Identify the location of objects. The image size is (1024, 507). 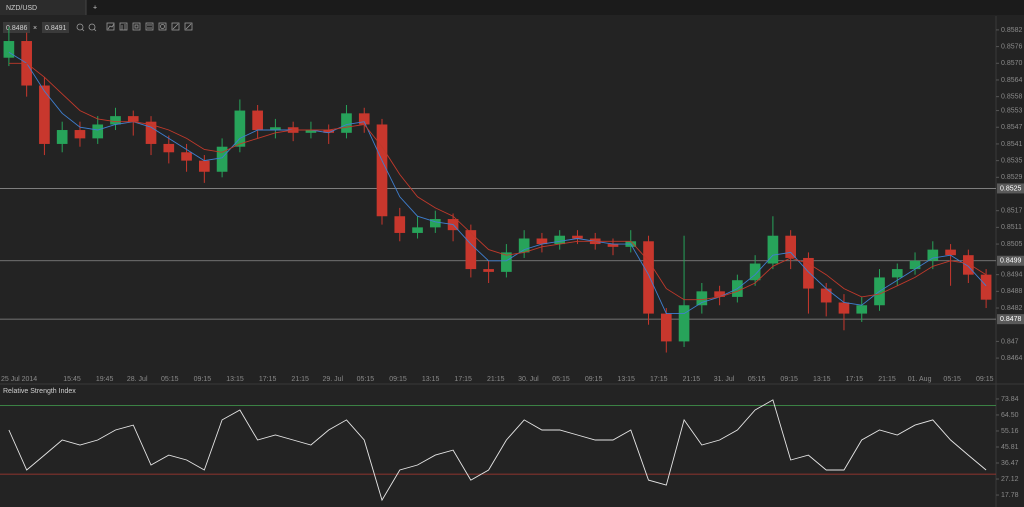
(162, 26).